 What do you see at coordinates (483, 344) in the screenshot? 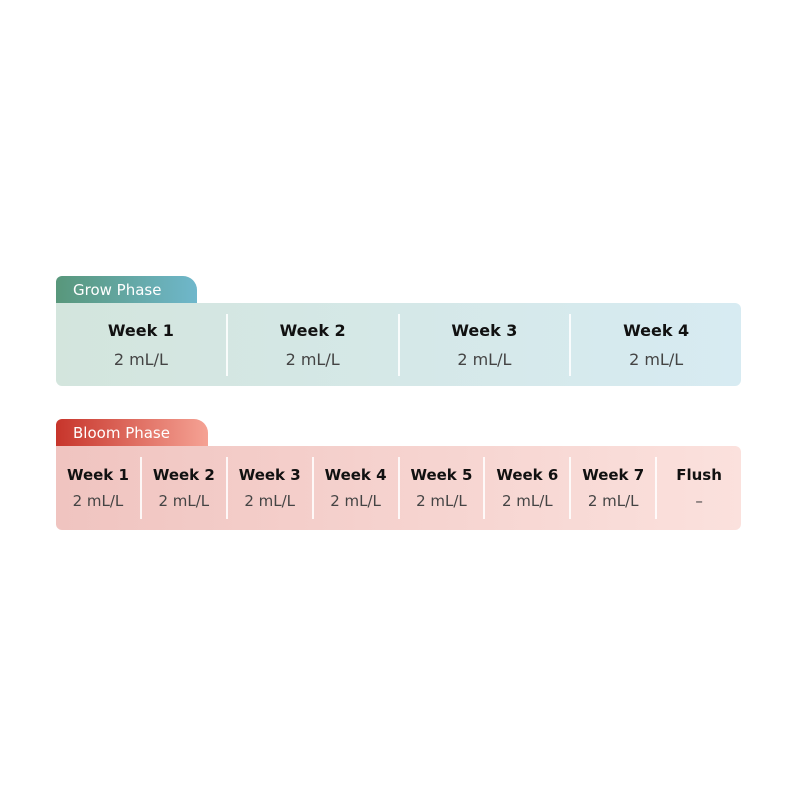
I see `grow-week-cell: Week 3 2 mL/L` at bounding box center [483, 344].